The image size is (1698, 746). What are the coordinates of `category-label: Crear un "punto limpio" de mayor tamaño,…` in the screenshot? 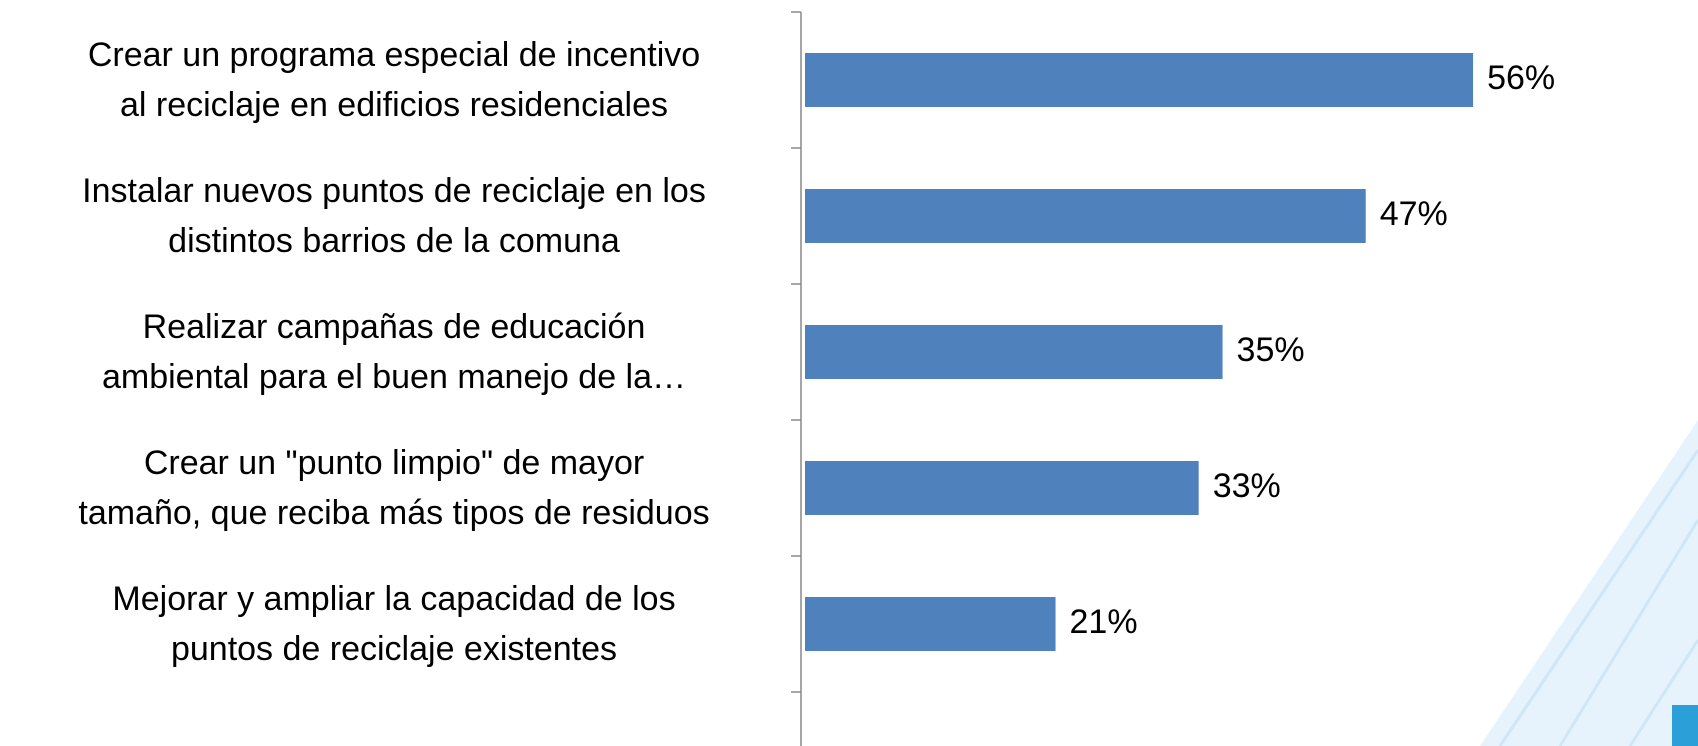 It's located at (394, 488).